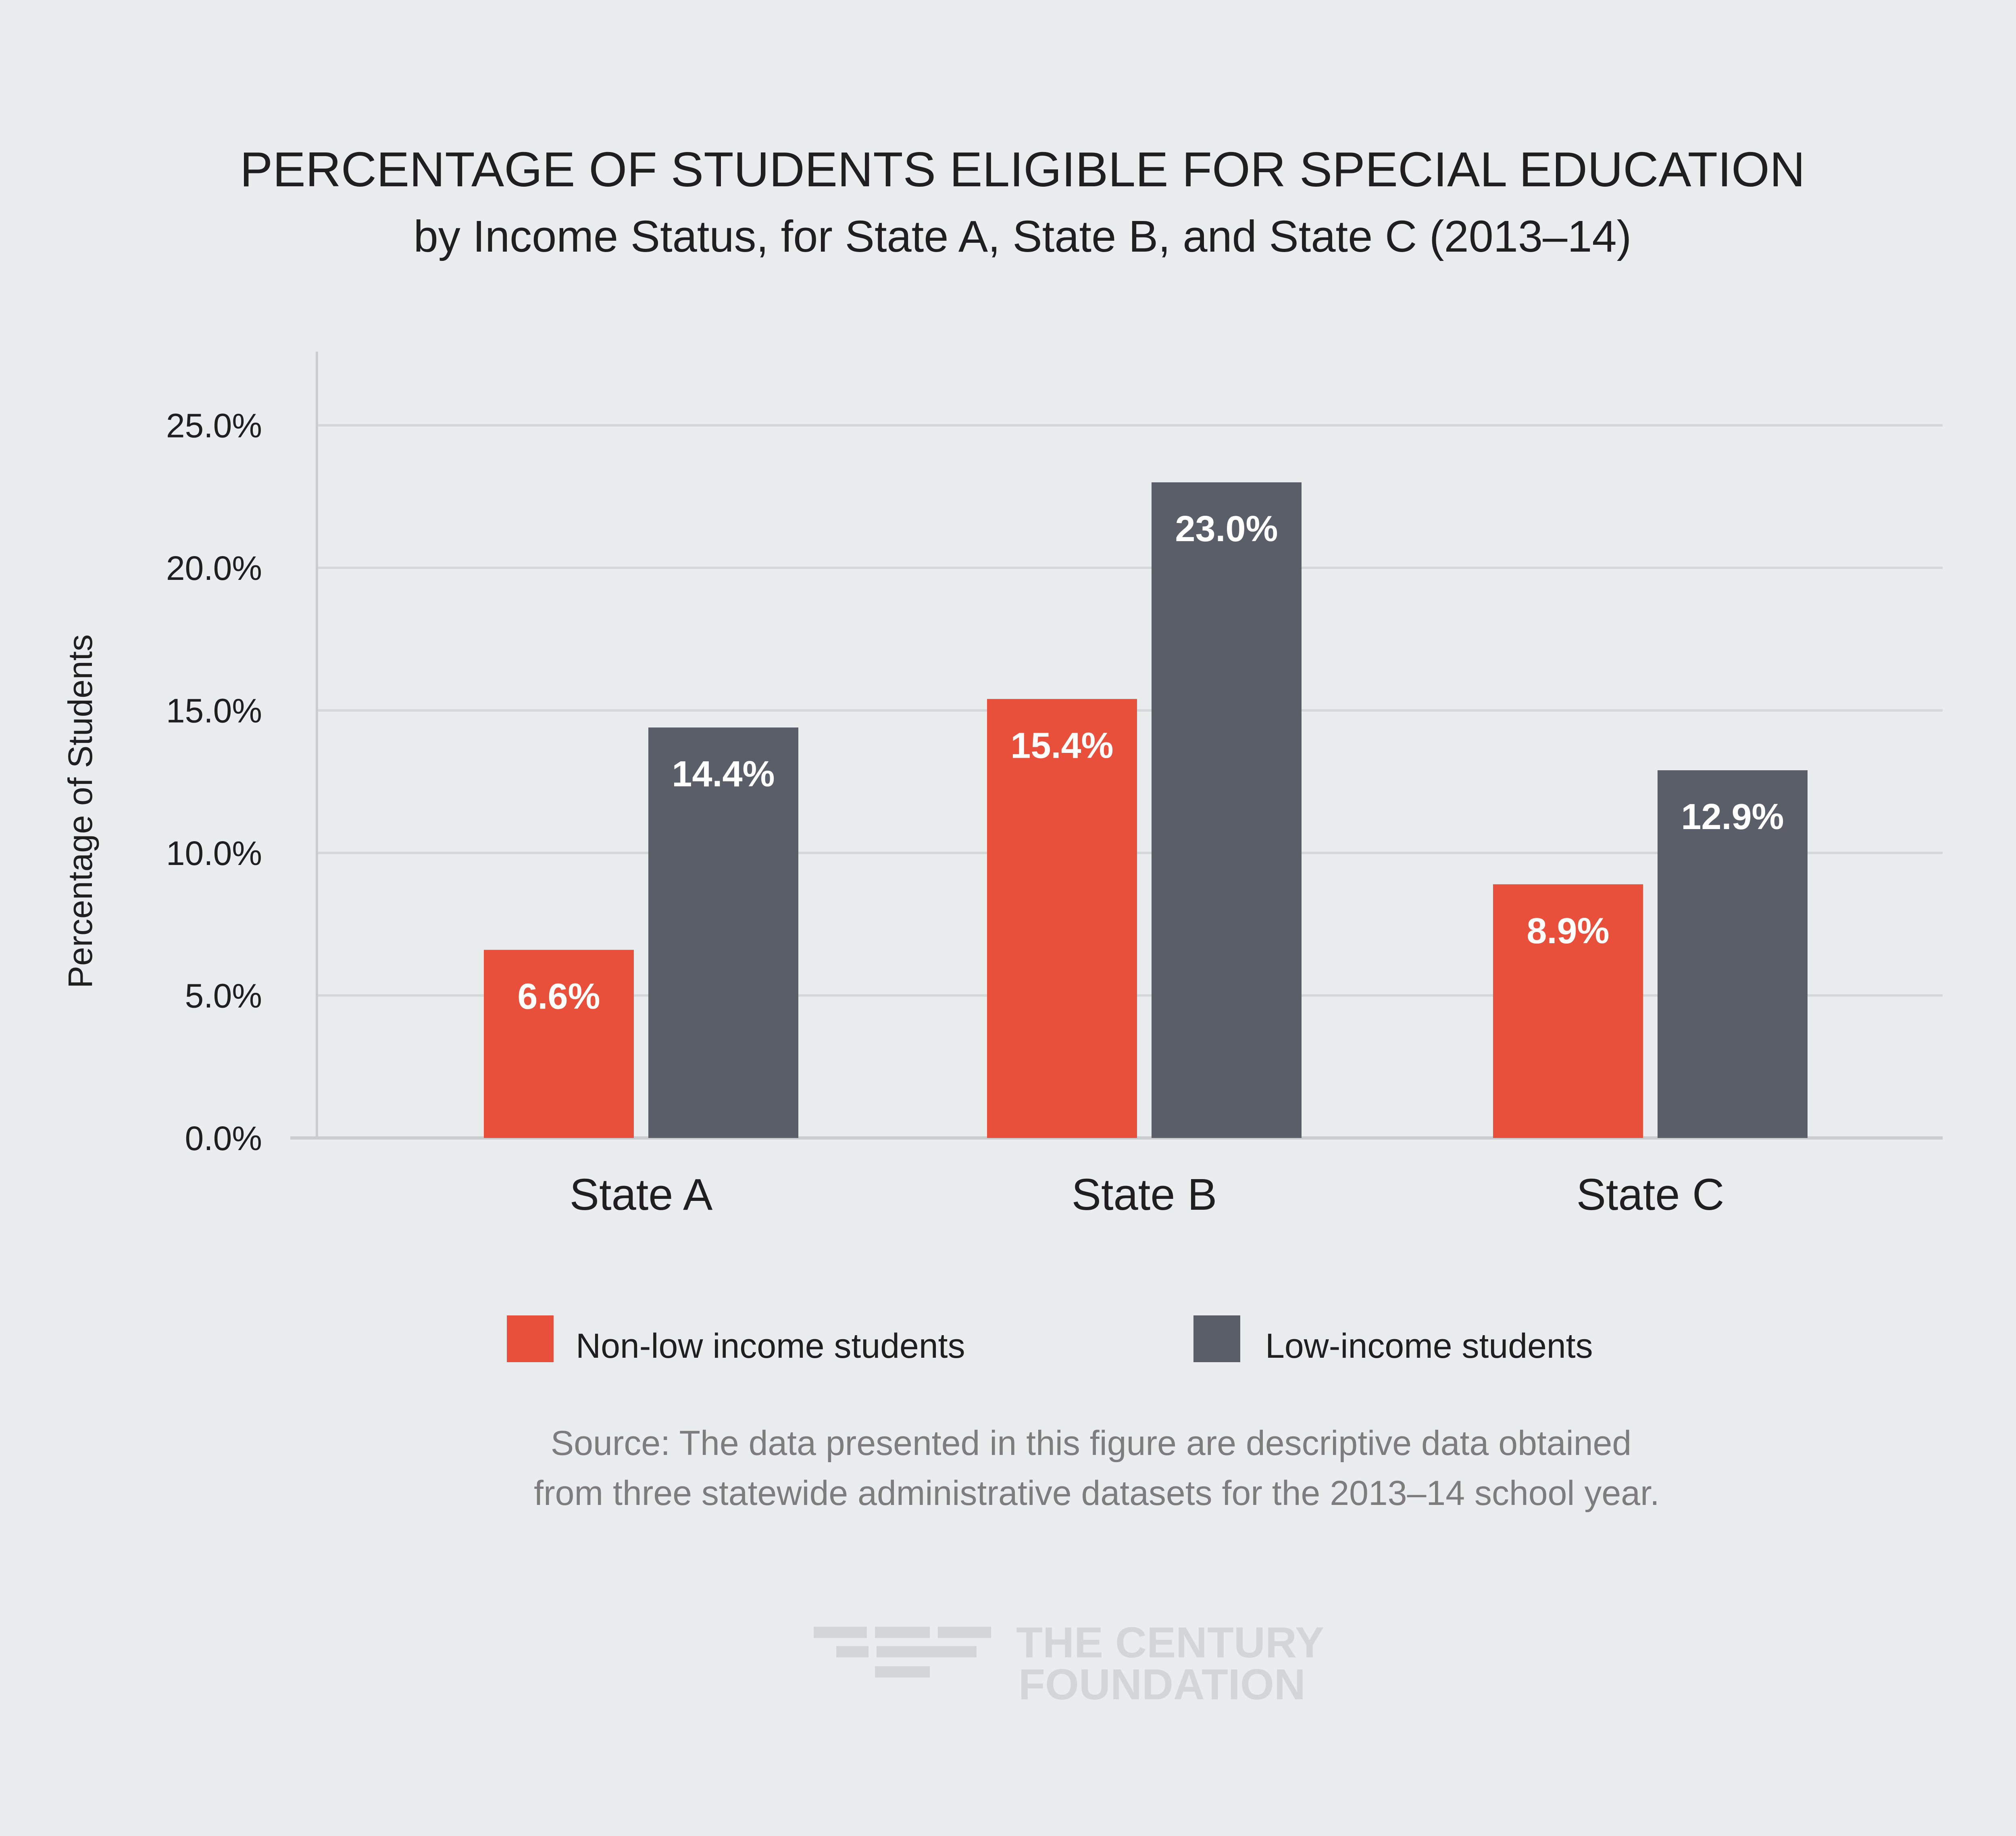 This screenshot has width=2016, height=1836. I want to click on category-labels: State A State B State C, so click(1147, 1194).